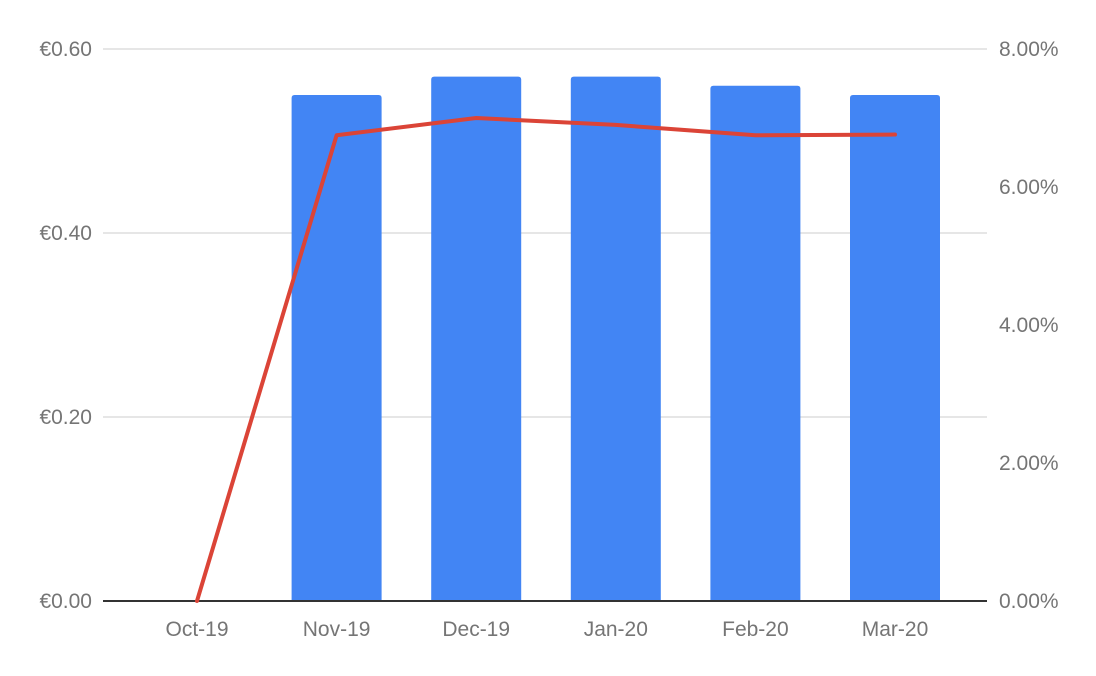 This screenshot has width=1096, height=676. Describe the element at coordinates (476, 629) in the screenshot. I see `x-tick-label: Dec-19` at that location.